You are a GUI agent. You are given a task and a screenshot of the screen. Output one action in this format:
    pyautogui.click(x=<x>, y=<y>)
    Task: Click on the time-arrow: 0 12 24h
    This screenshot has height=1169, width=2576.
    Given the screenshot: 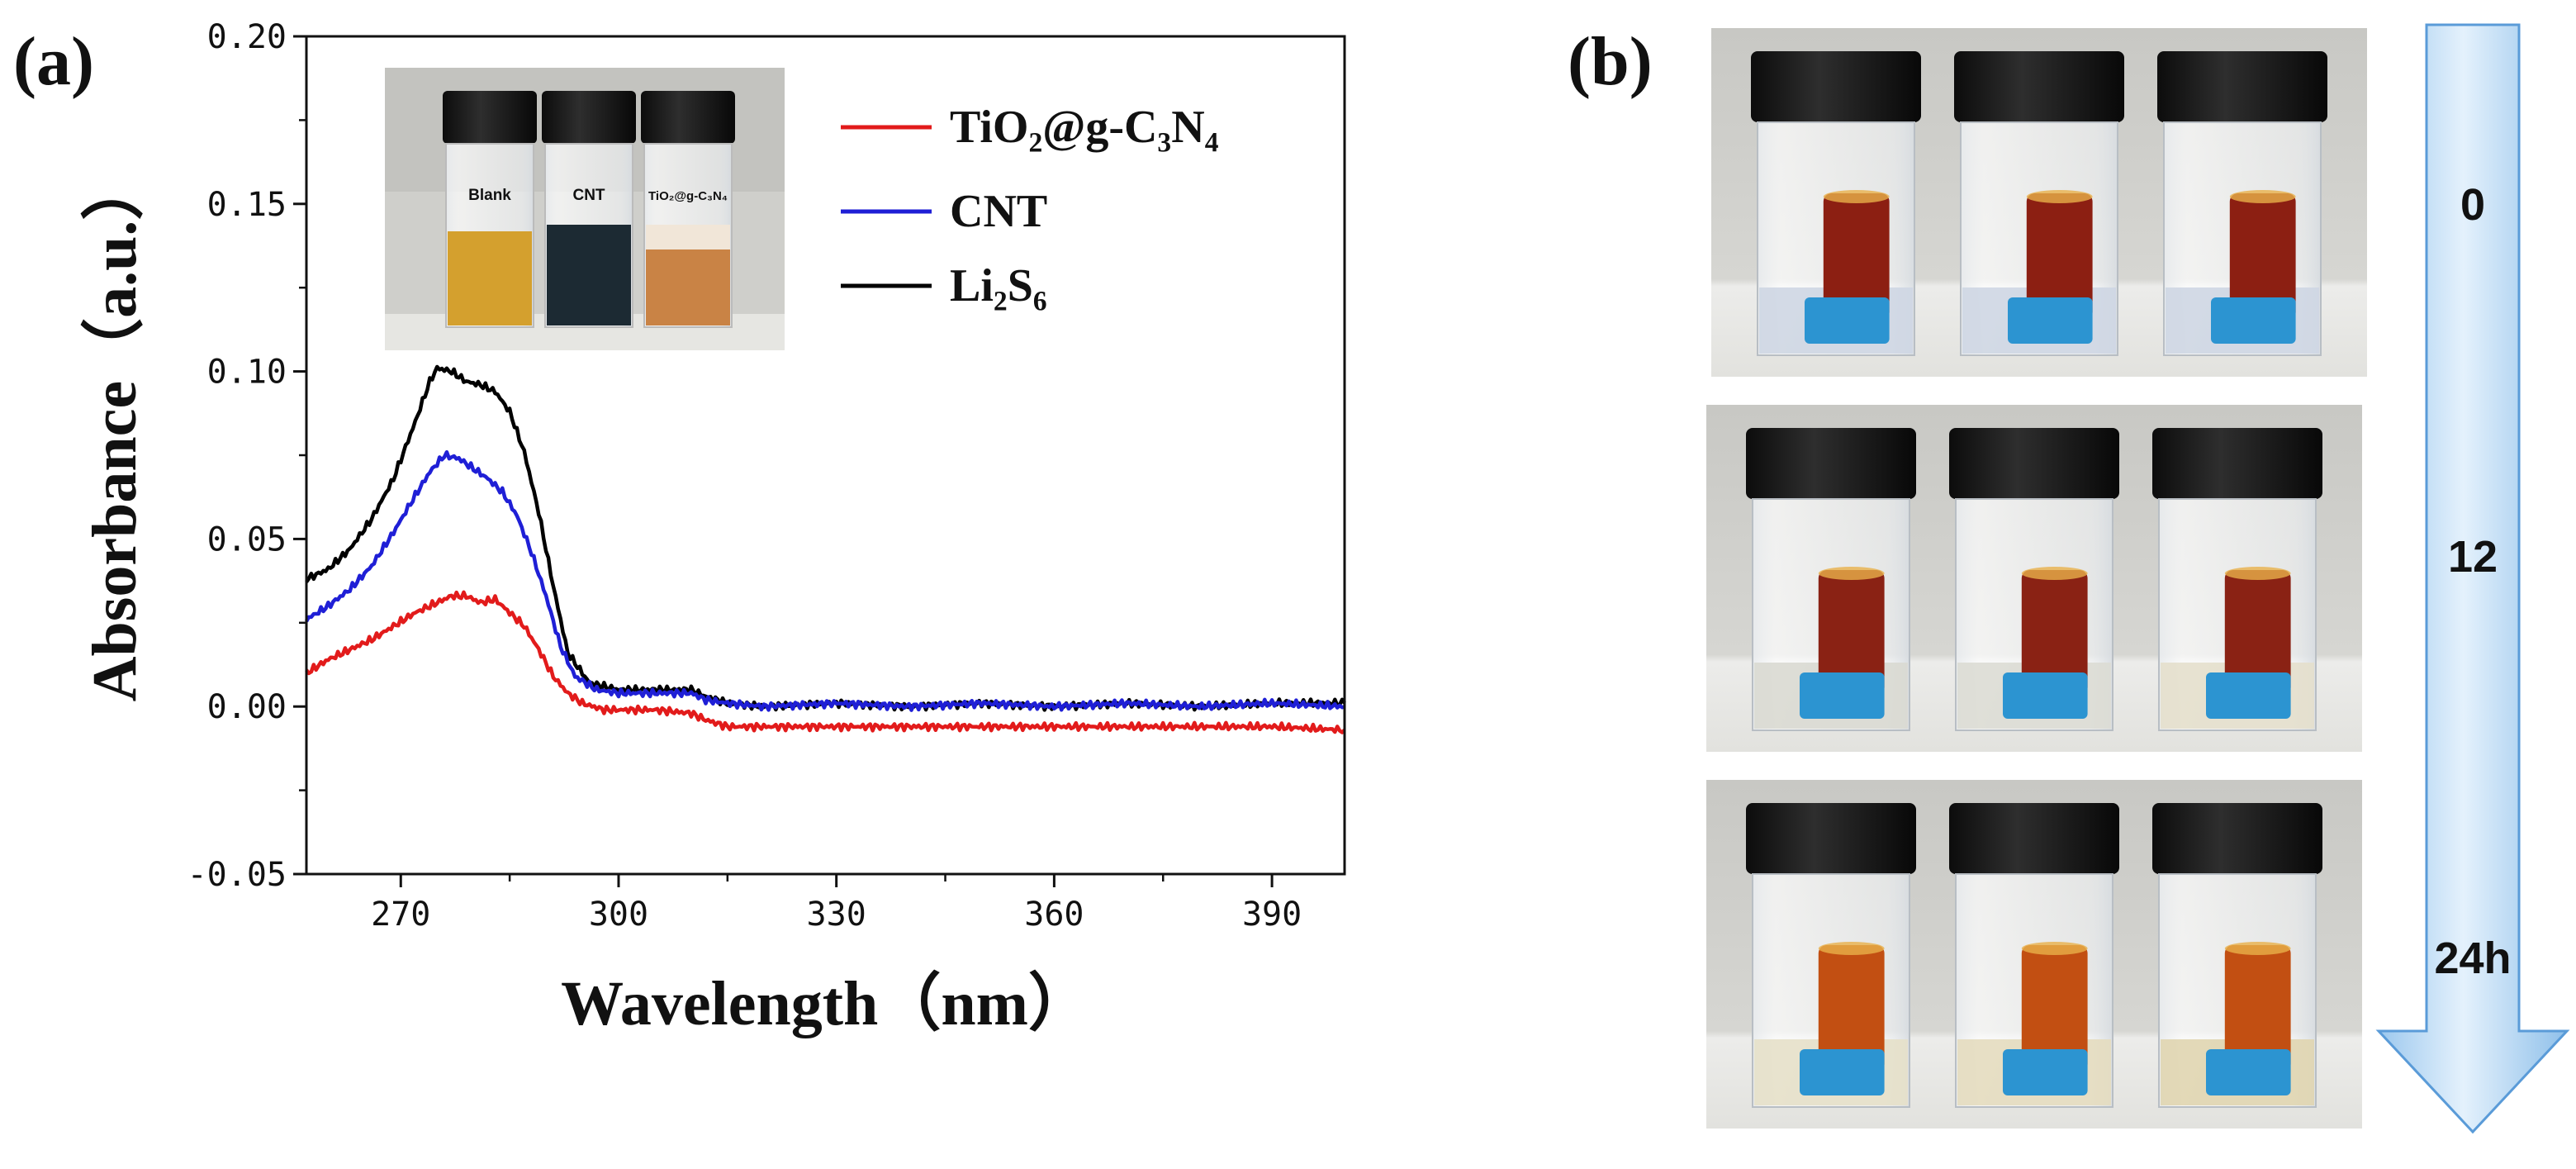 What is the action you would take?
    pyautogui.click(x=2472, y=578)
    